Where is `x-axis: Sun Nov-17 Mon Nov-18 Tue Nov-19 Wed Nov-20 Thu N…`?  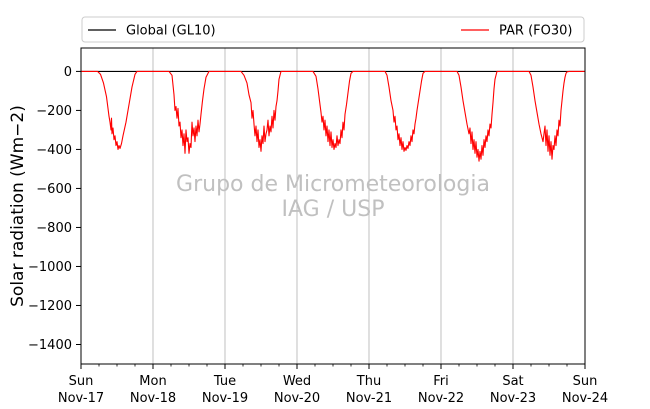 x-axis: Sun Nov-17 Mon Nov-18 Tue Nov-19 Wed Nov-20 Thu N… is located at coordinates (333, 385).